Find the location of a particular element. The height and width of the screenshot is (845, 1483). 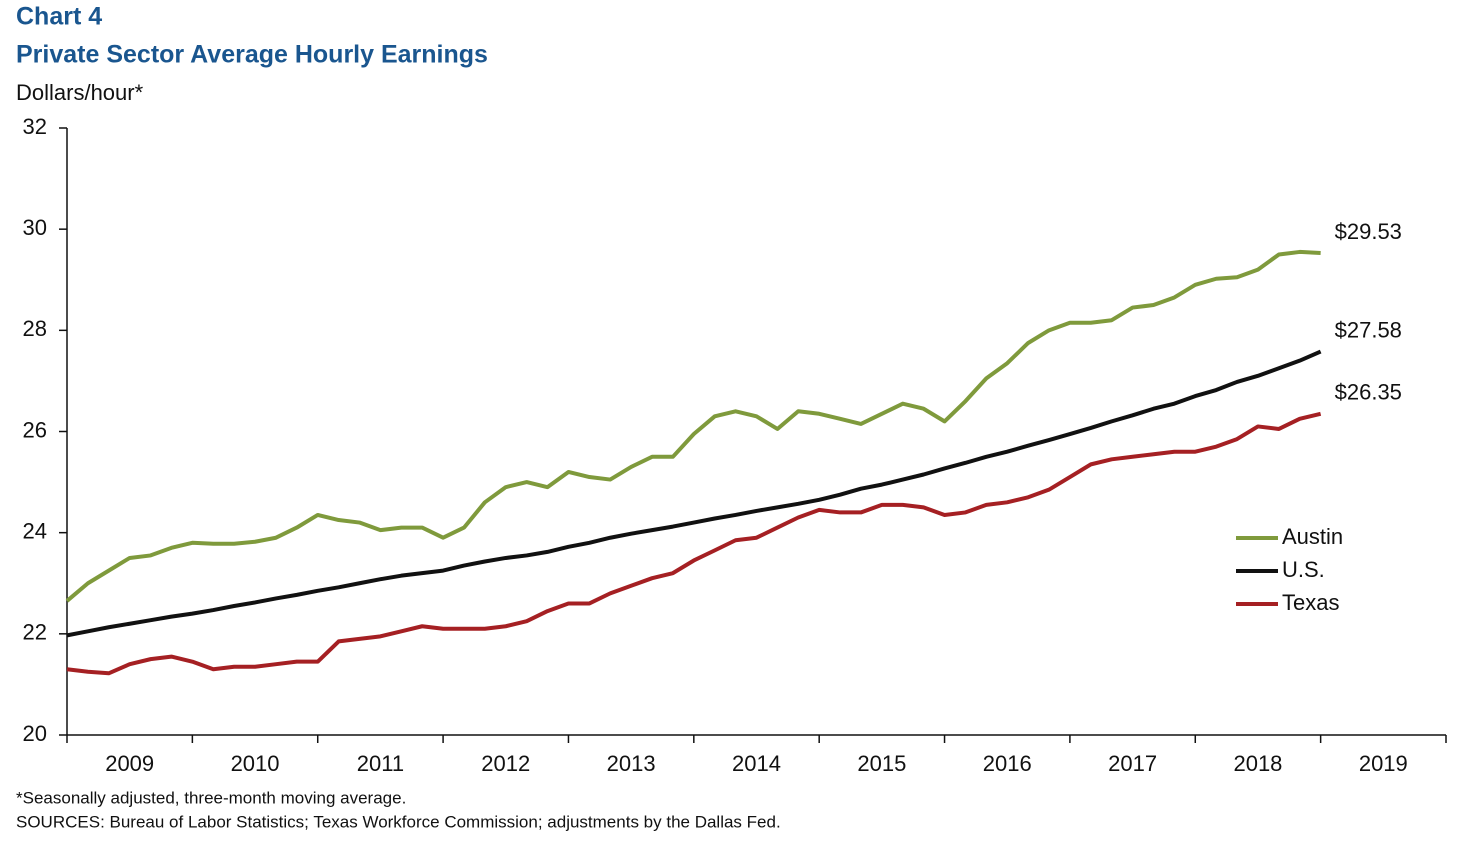

y-tick-label: 20 is located at coordinates (35, 733).